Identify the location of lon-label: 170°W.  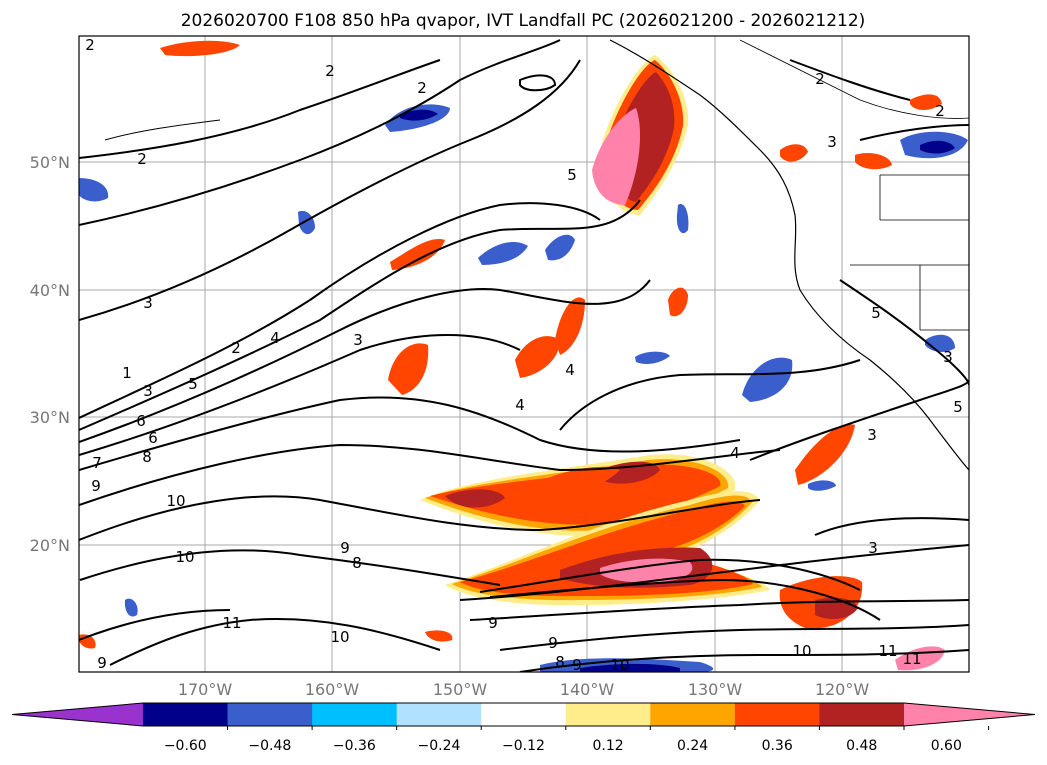
(205, 689).